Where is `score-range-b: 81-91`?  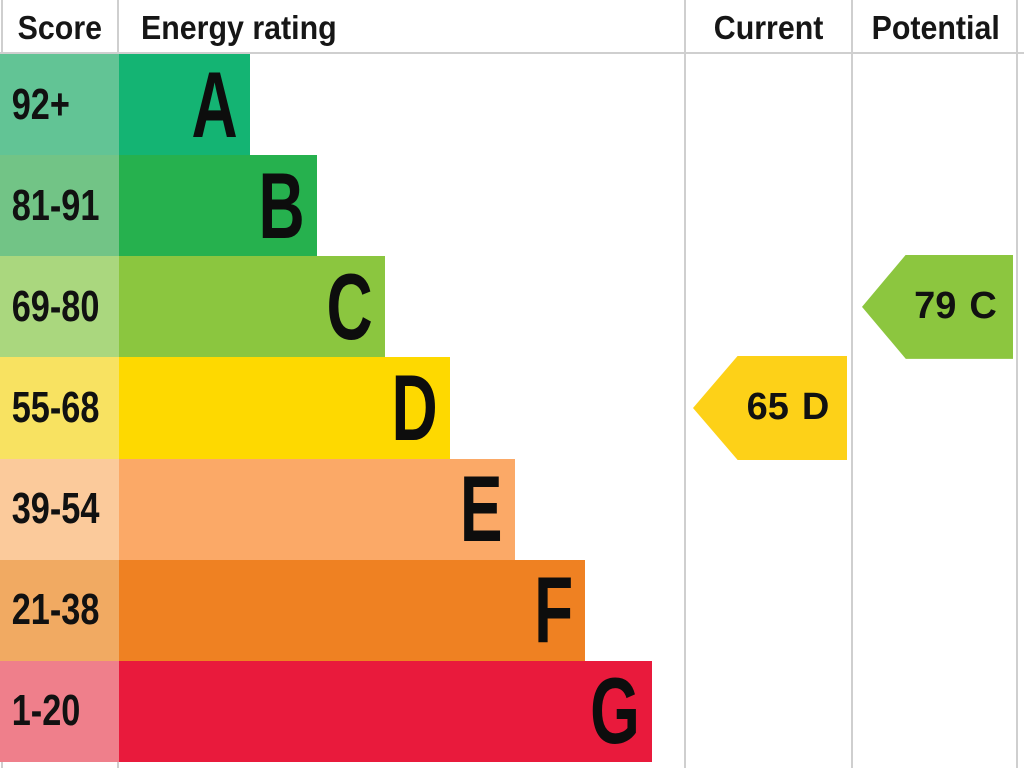 score-range-b: 81-91 is located at coordinates (55, 205).